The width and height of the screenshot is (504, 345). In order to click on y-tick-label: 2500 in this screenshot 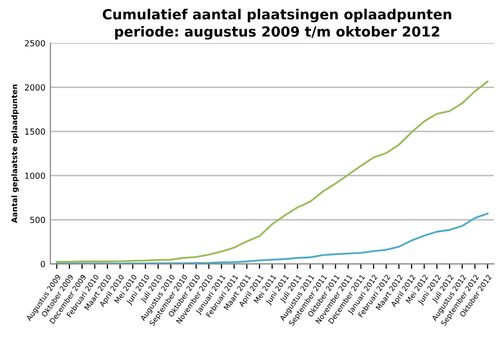, I will do `click(34, 43)`.